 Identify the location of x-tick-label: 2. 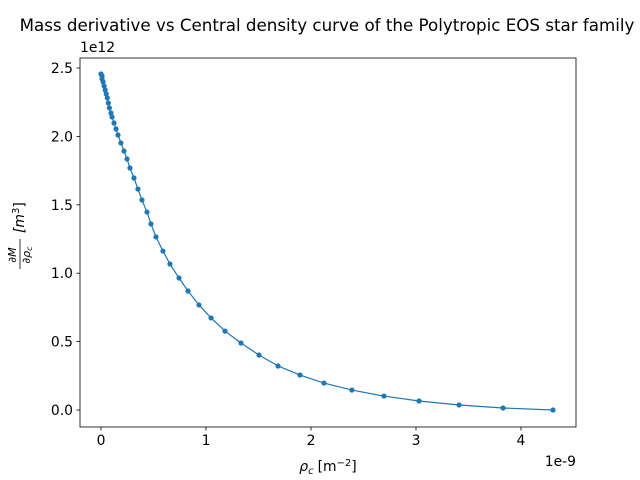
(311, 441).